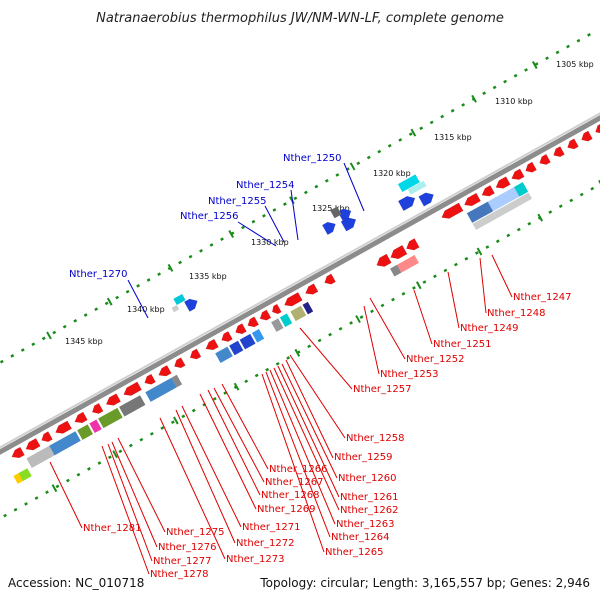 The height and width of the screenshot is (600, 600). What do you see at coordinates (187, 547) in the screenshot?
I see `gene-label-nther-1276: Nther_1276` at bounding box center [187, 547].